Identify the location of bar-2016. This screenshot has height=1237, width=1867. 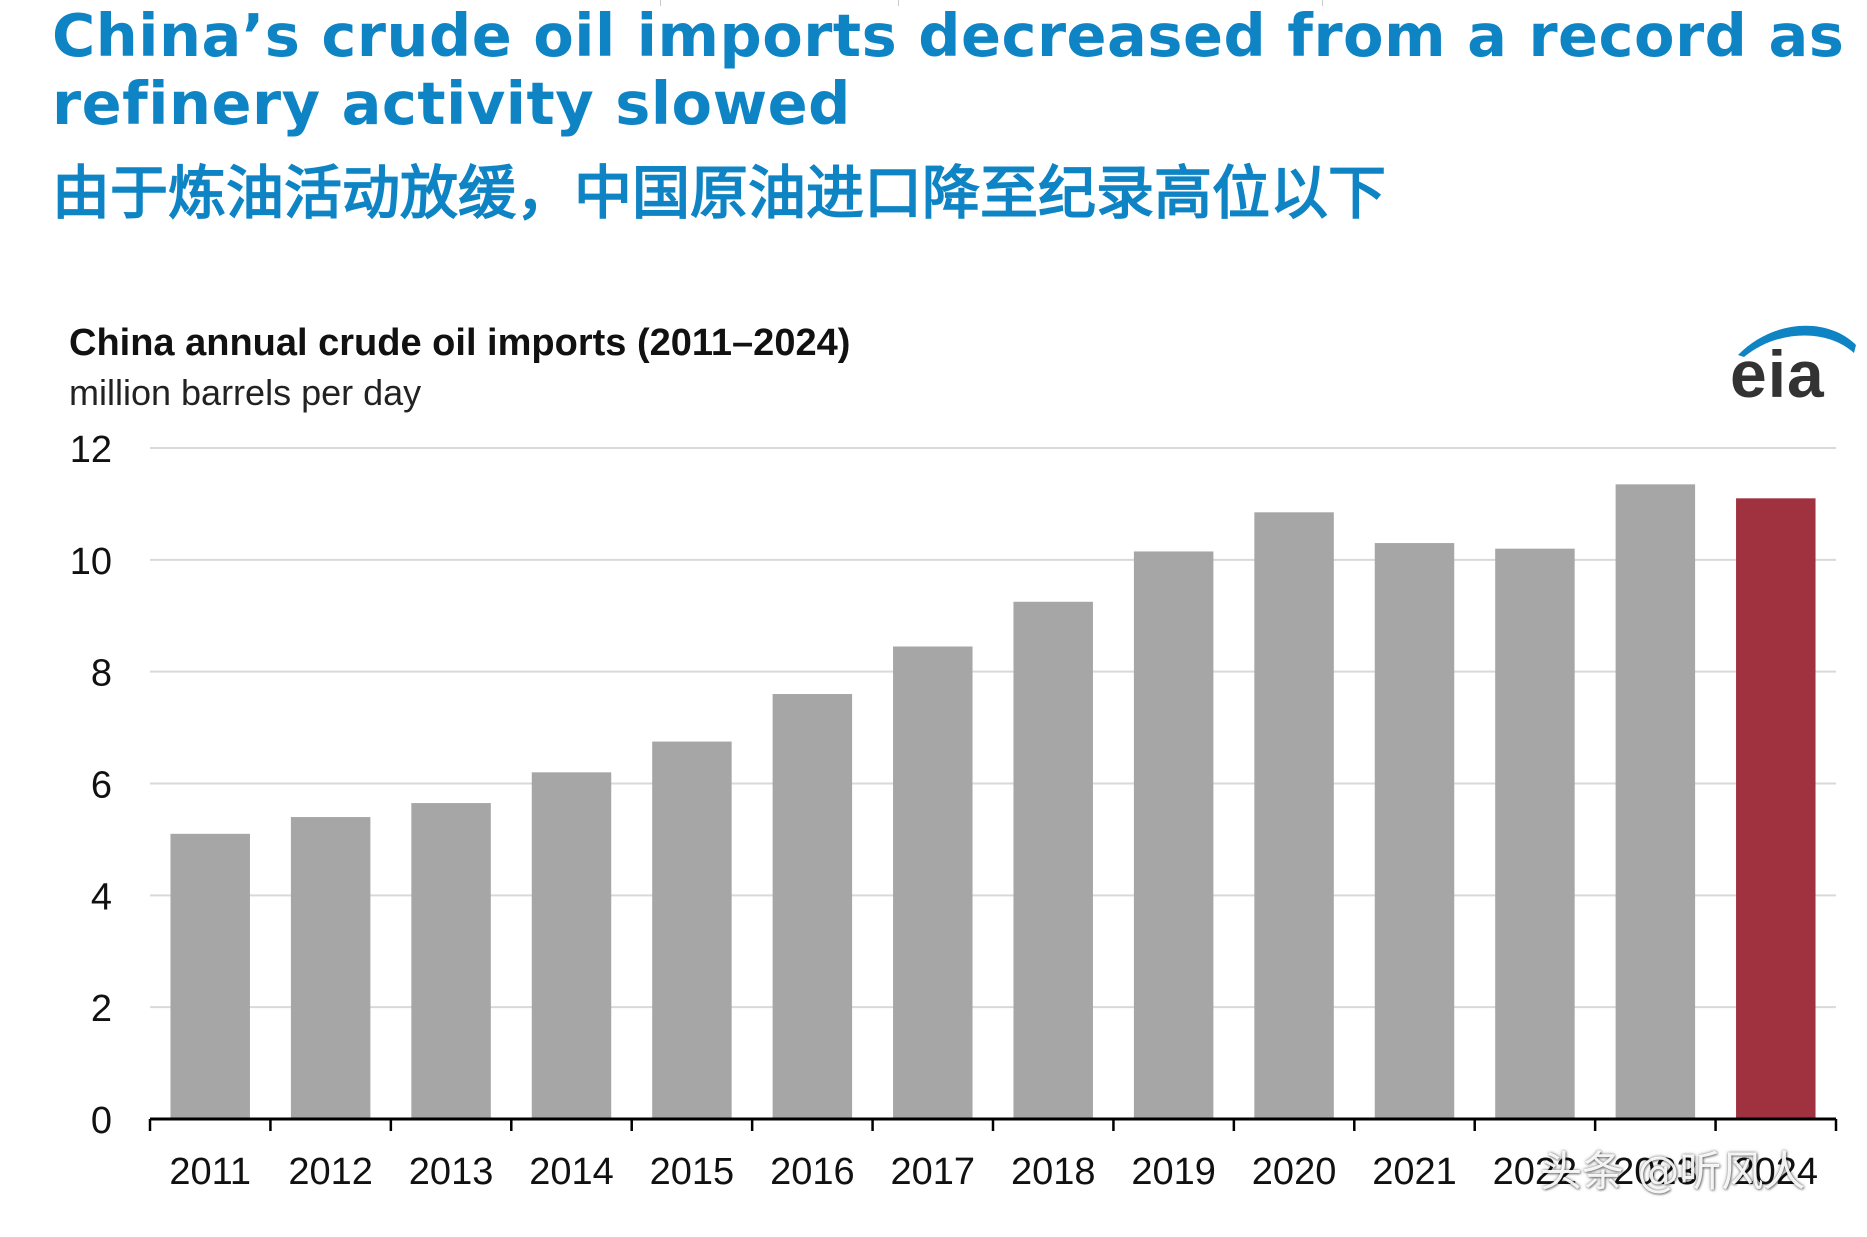
(812, 906).